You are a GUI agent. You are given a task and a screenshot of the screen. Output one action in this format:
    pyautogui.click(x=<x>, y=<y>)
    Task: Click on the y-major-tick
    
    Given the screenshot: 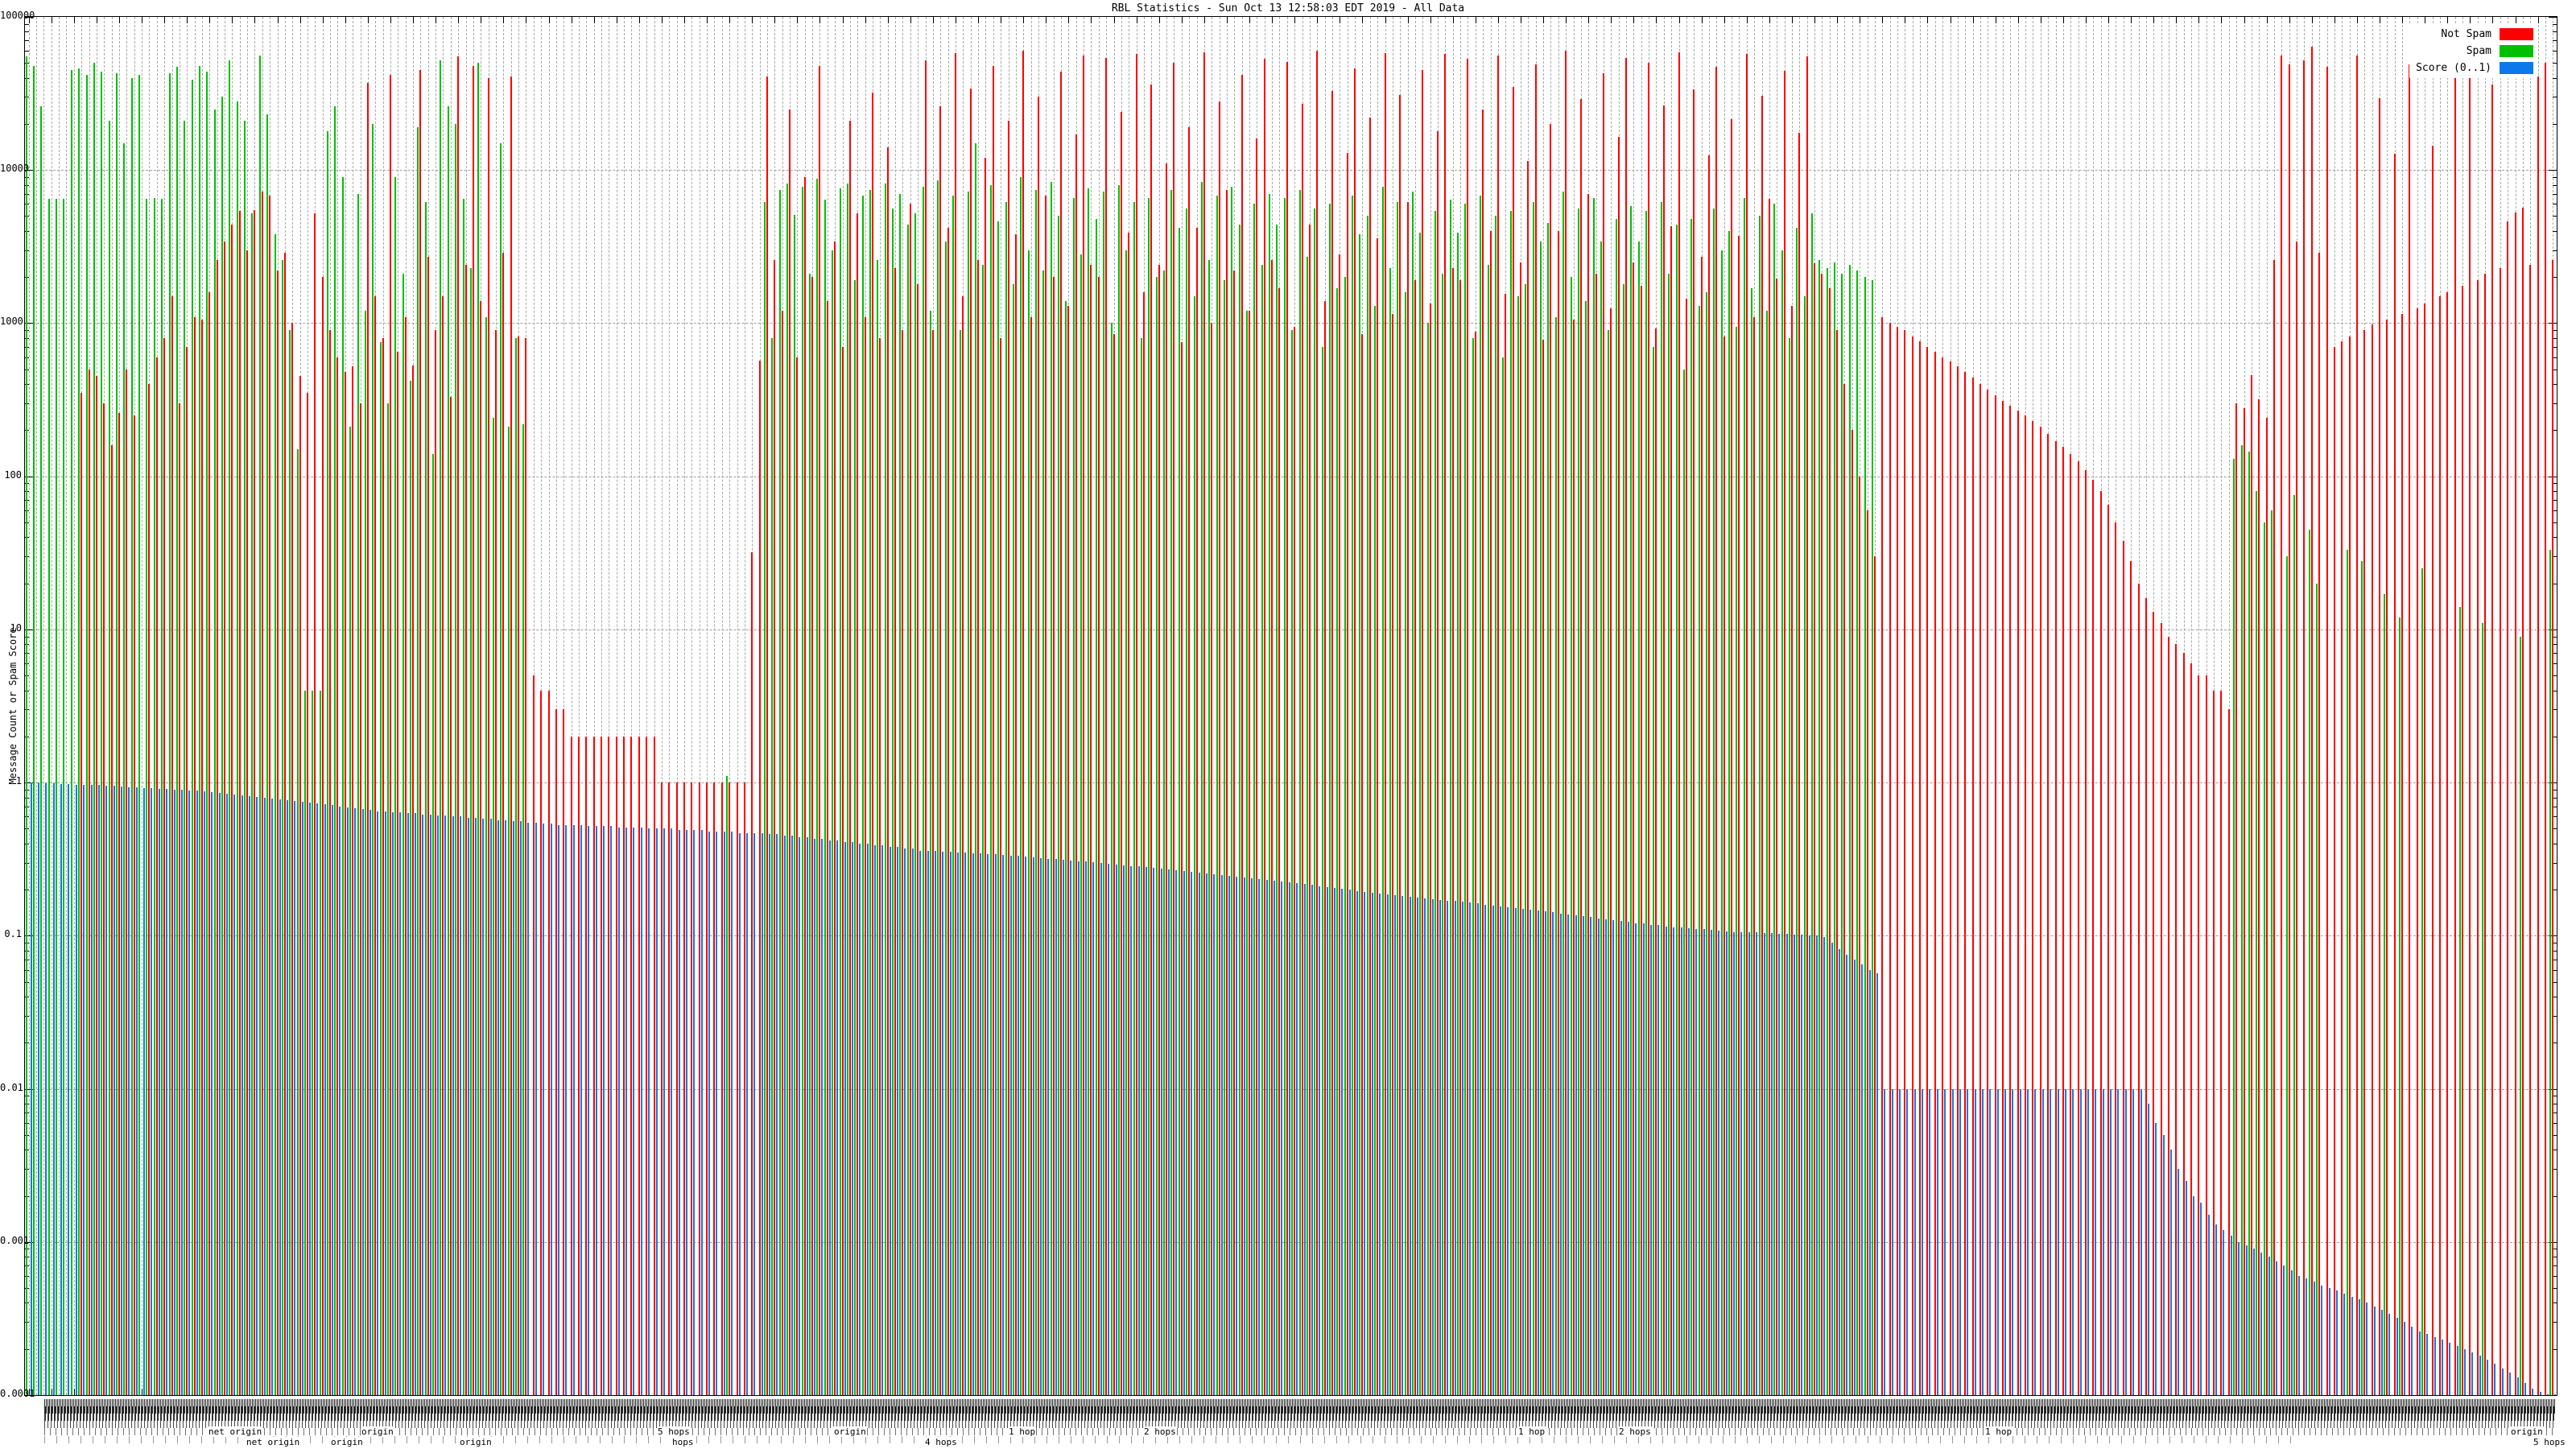 What is the action you would take?
    pyautogui.click(x=2553, y=170)
    